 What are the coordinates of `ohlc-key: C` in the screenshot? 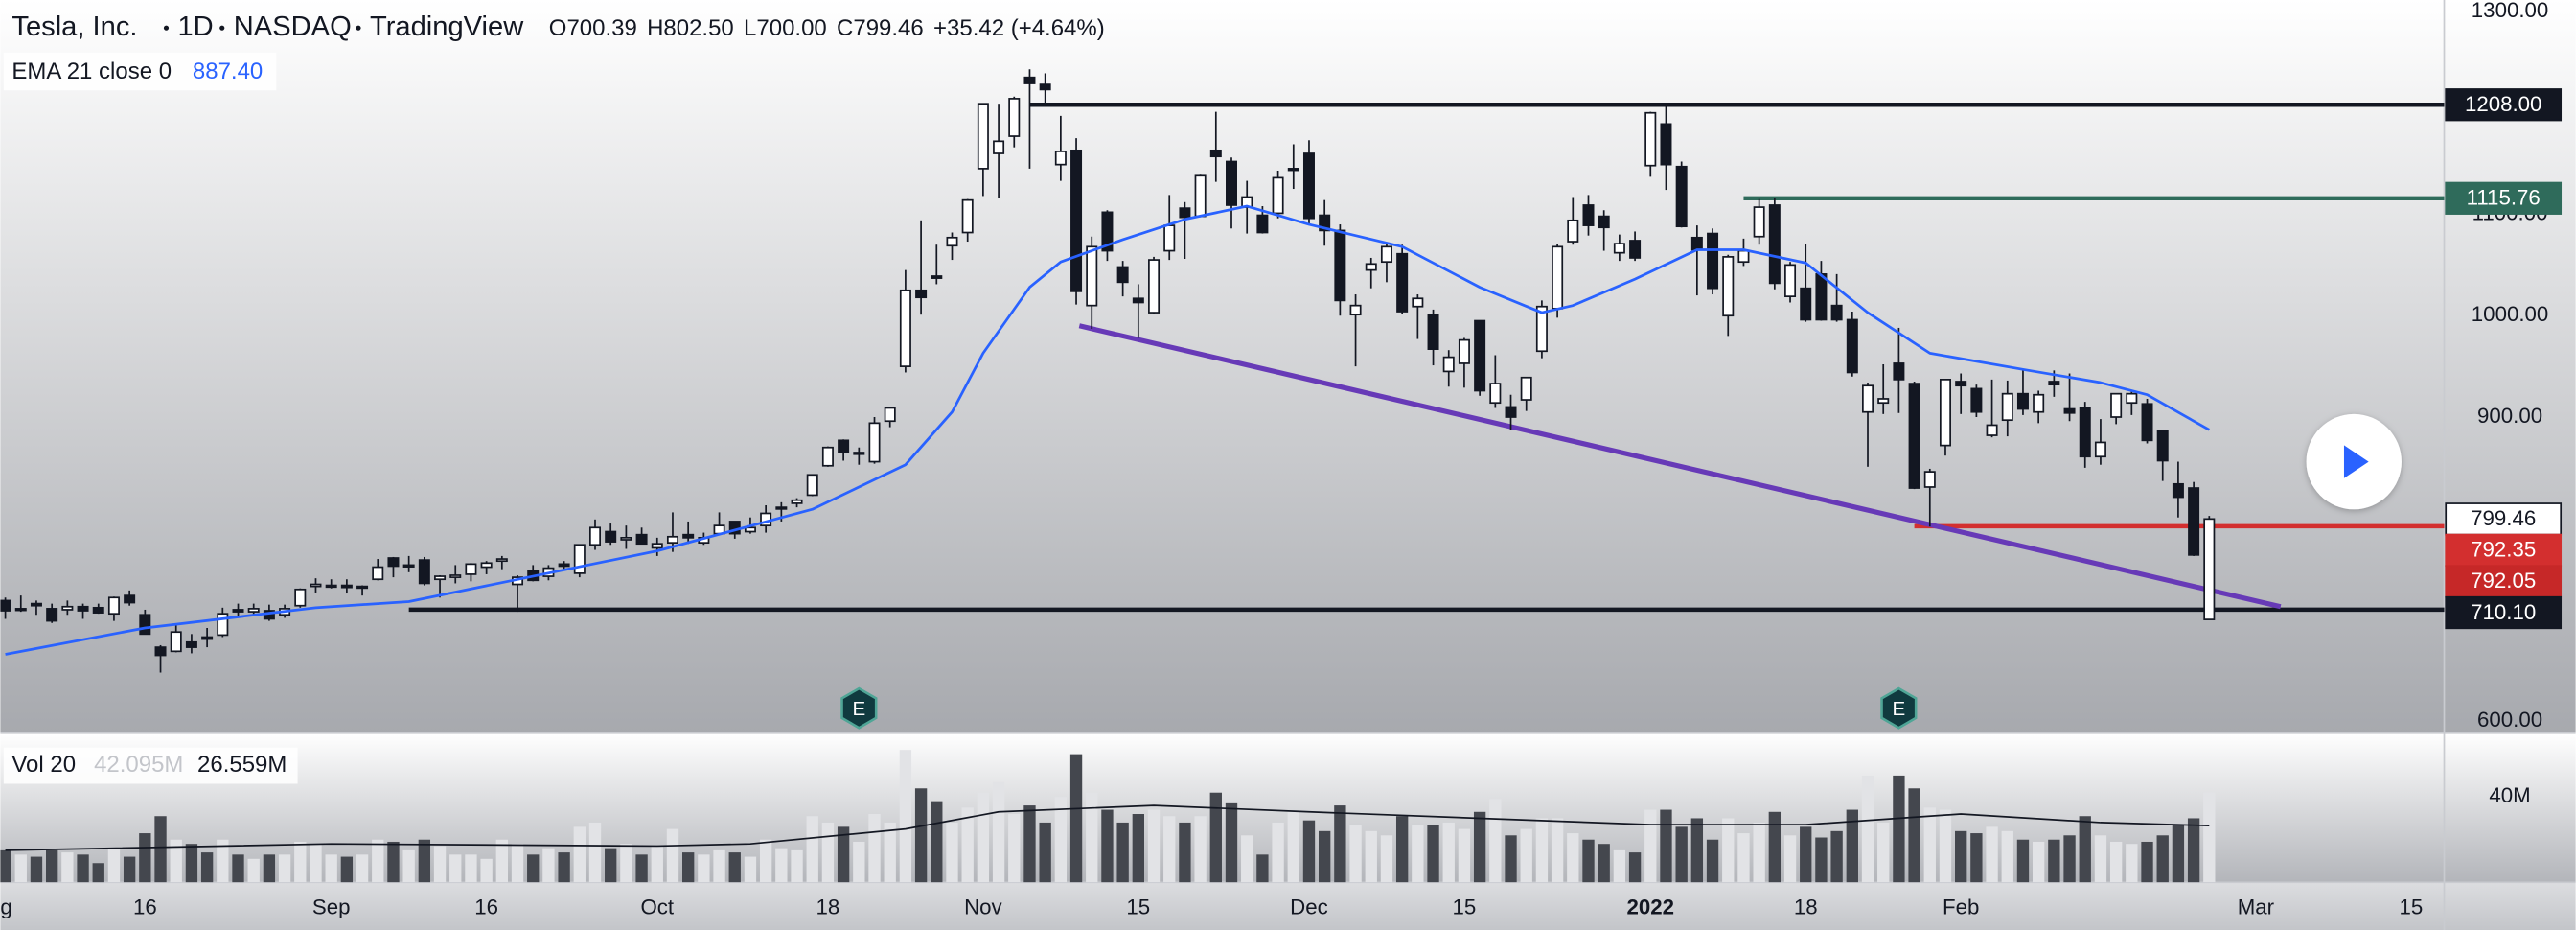 It's located at (845, 28).